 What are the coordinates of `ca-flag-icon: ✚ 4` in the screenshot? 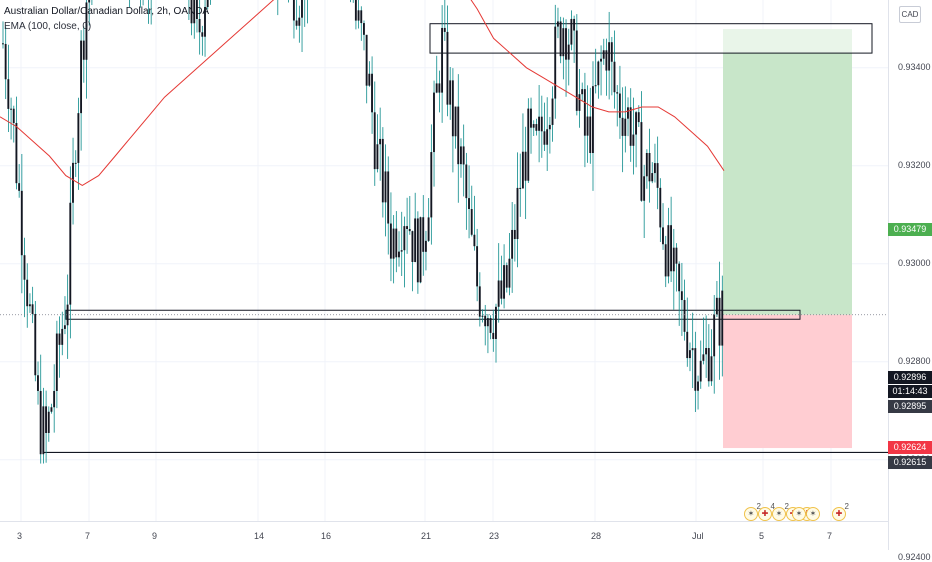 It's located at (766, 511).